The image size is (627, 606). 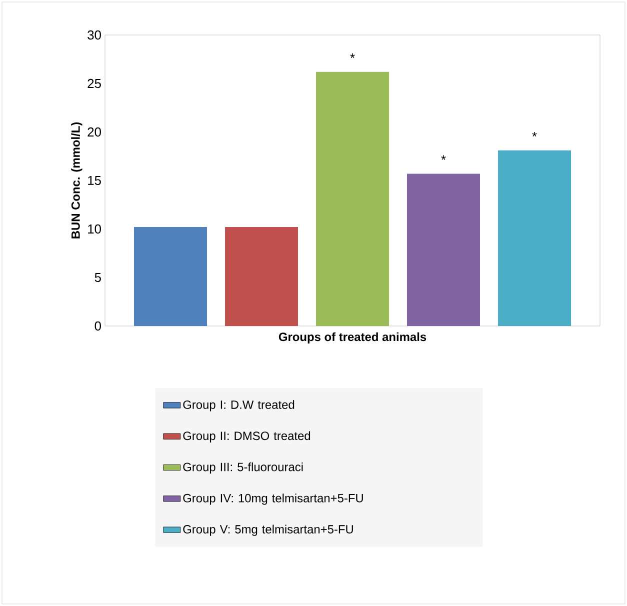 I want to click on y-tick-label: 20, so click(x=94, y=132).